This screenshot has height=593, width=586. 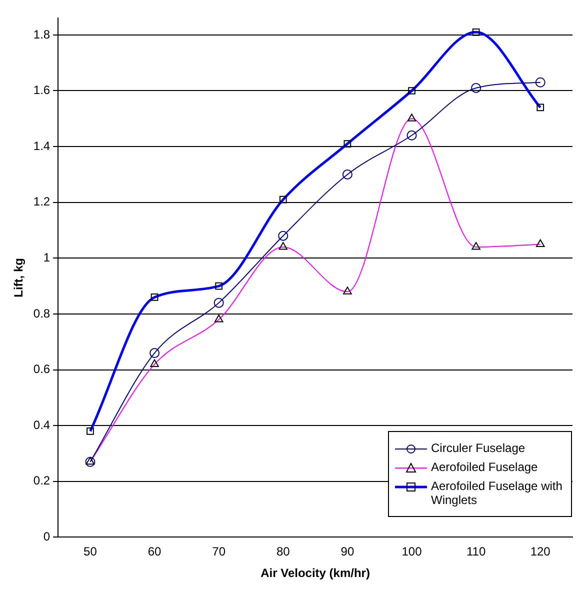 What do you see at coordinates (219, 551) in the screenshot?
I see `x-tick-label: 70` at bounding box center [219, 551].